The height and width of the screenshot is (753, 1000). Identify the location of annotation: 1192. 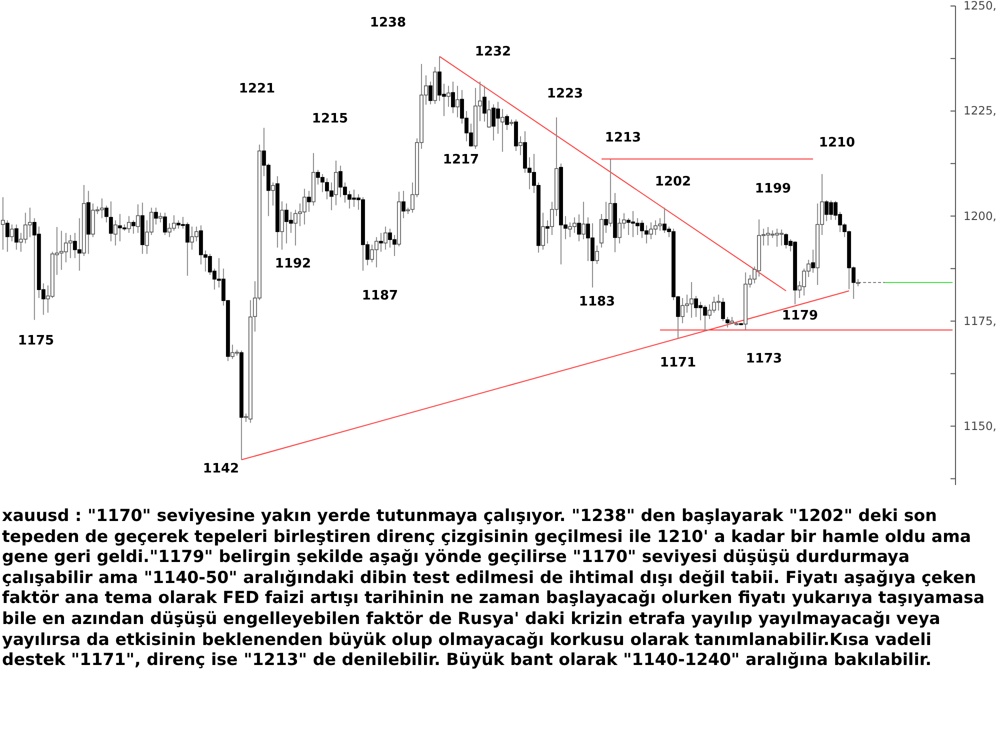
(293, 264).